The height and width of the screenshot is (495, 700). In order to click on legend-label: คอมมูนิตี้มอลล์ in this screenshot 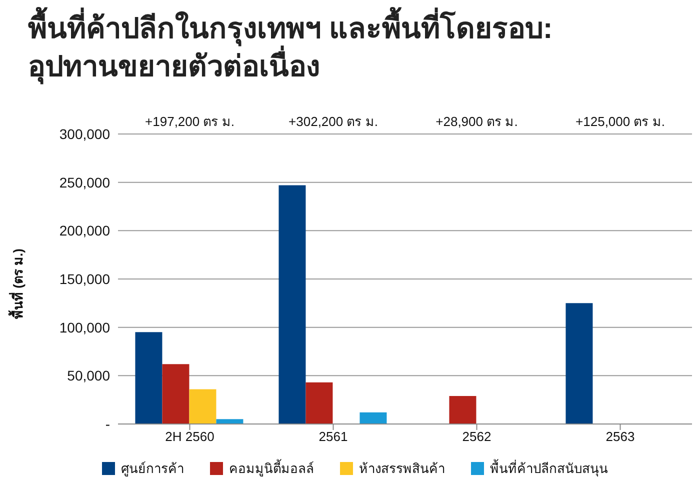, I will do `click(271, 468)`.